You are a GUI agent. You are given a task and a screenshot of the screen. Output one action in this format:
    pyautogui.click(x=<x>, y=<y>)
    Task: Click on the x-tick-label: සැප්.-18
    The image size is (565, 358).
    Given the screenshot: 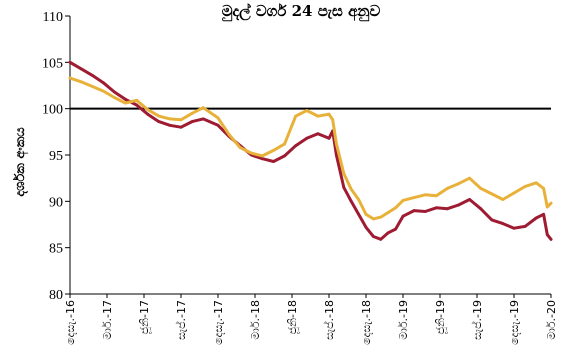 What is the action you would take?
    pyautogui.click(x=329, y=320)
    